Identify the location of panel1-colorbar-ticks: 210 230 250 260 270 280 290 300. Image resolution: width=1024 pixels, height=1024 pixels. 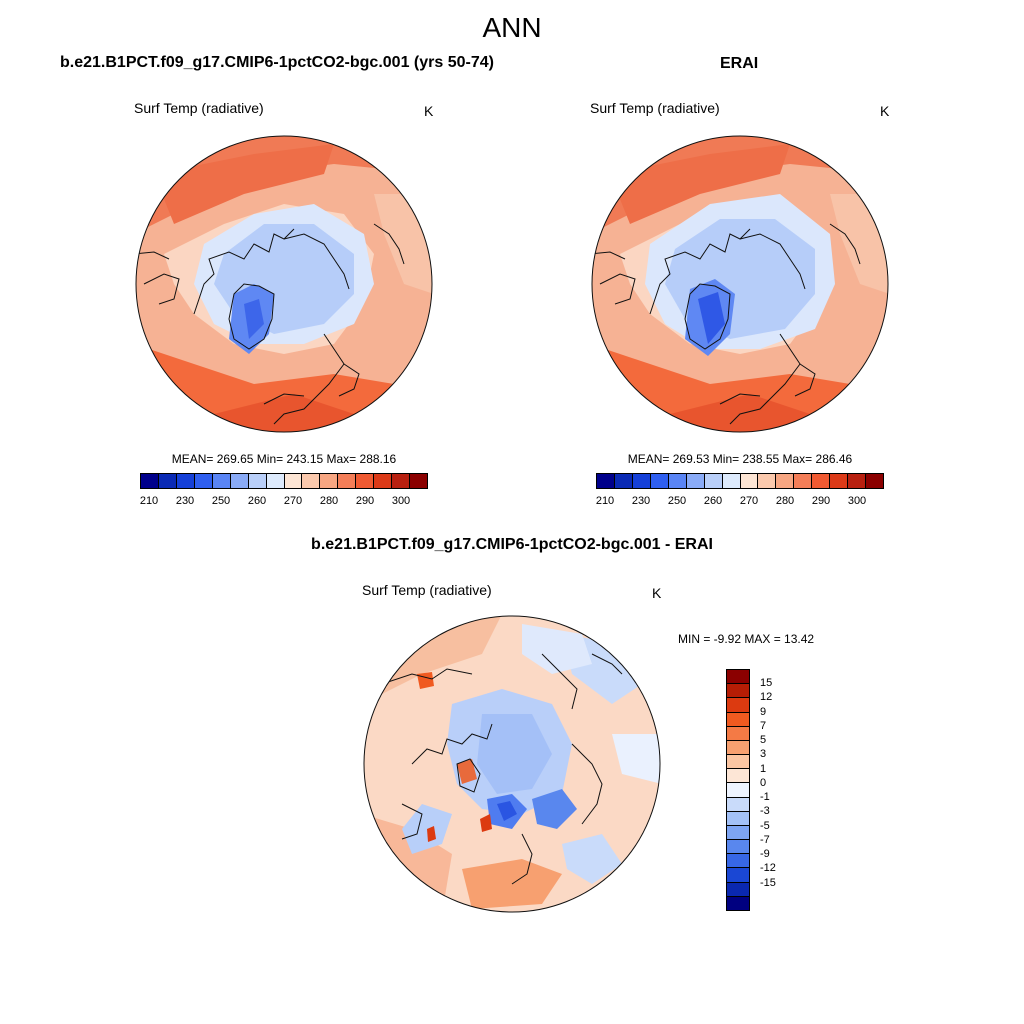
(284, 502).